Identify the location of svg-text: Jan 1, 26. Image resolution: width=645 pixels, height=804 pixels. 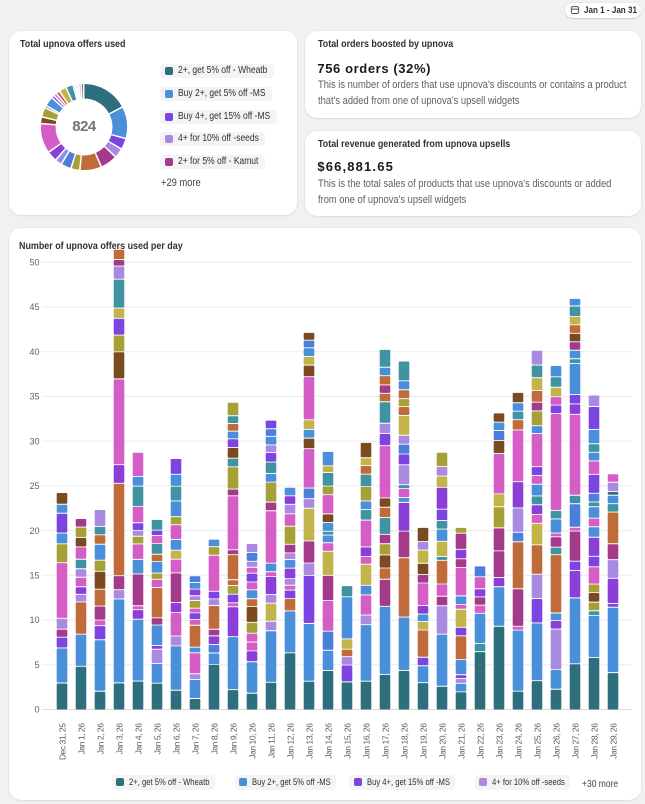
(81, 739).